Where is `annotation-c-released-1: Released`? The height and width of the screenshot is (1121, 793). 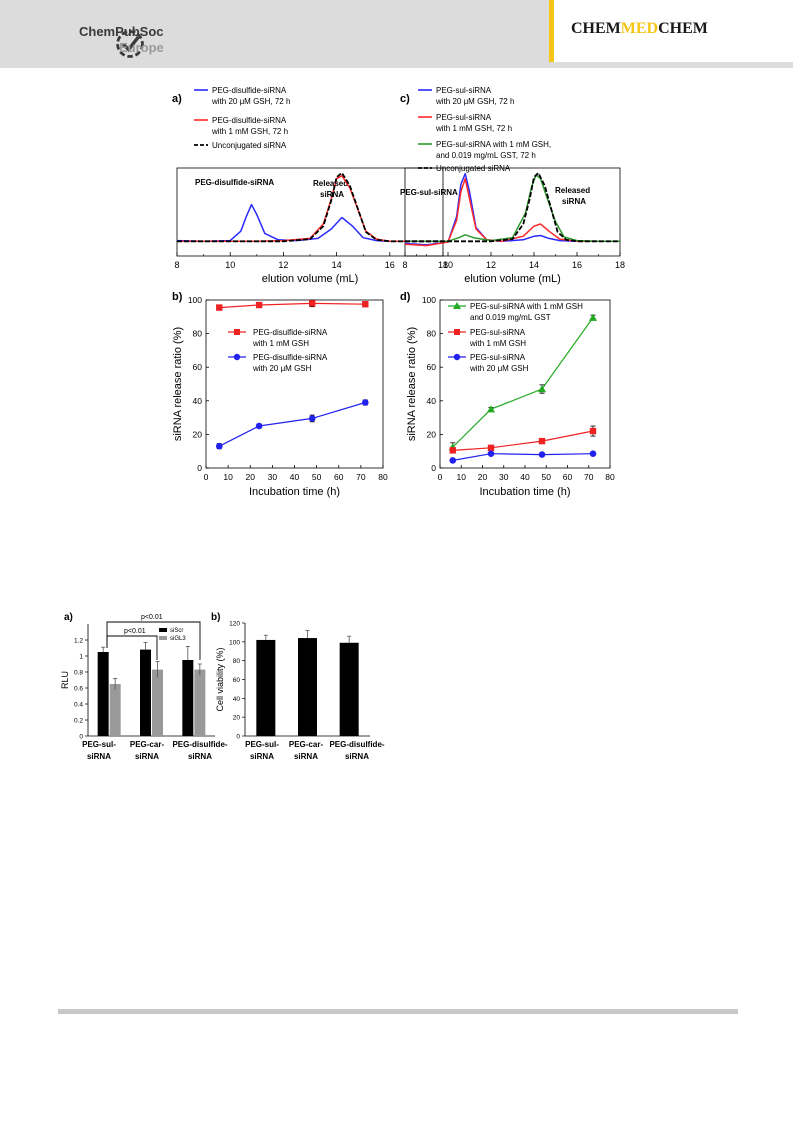
annotation-c-released-1: Released is located at coordinates (572, 190).